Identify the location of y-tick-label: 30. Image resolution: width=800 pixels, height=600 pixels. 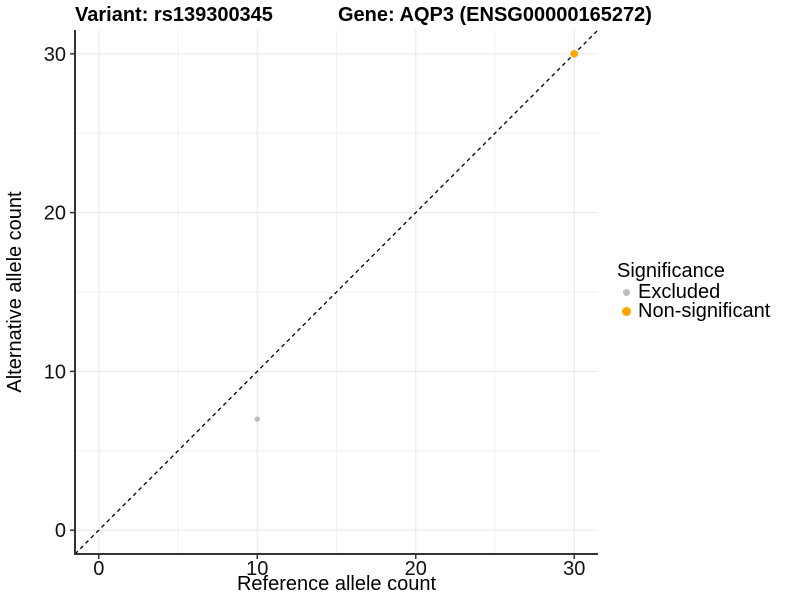
(55, 55).